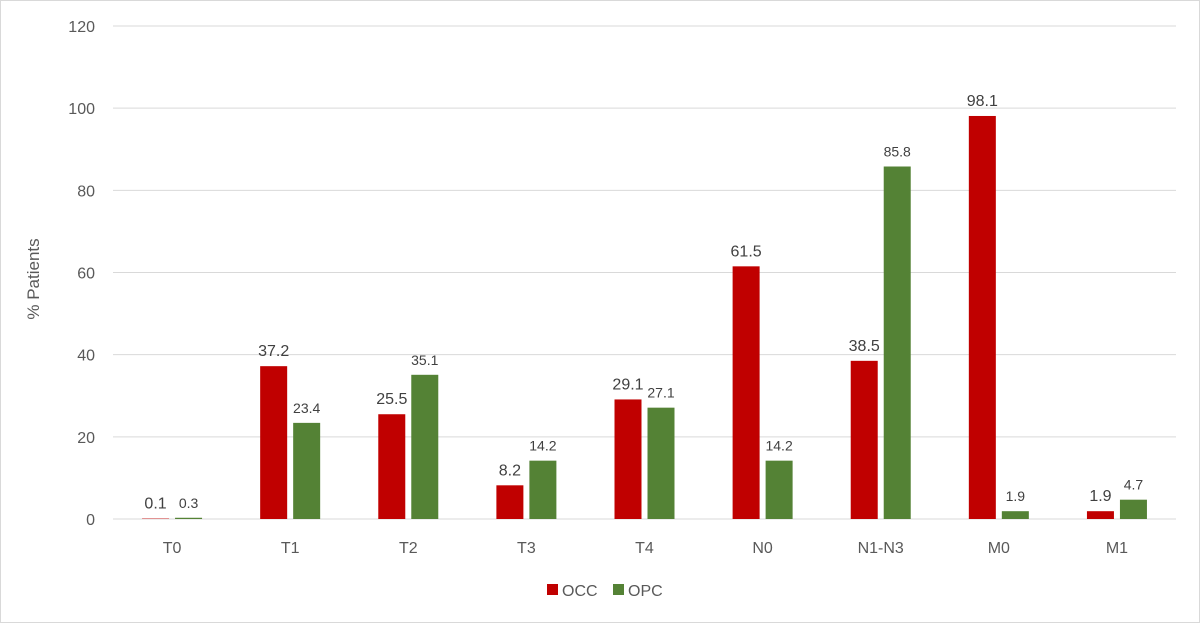  I want to click on y-tick-label: 20, so click(86, 438).